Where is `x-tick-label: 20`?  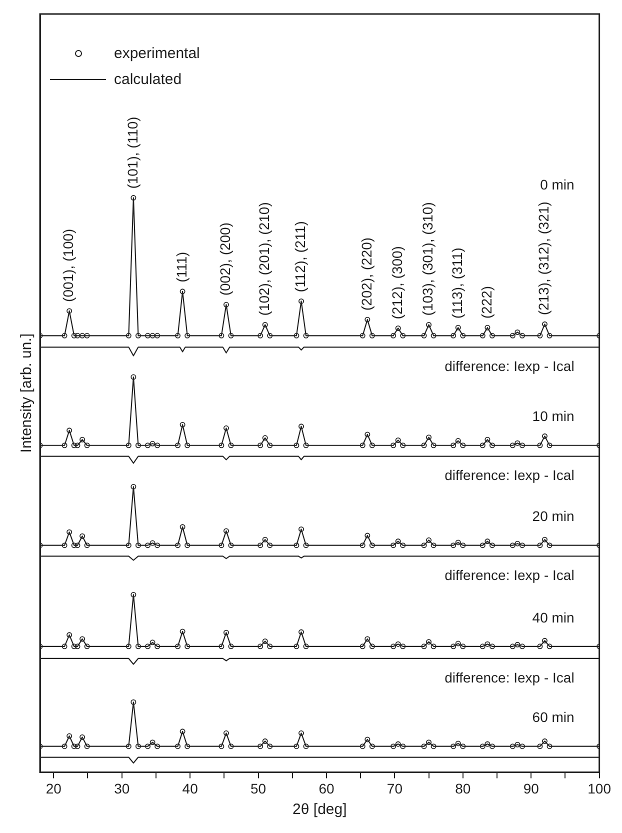 x-tick-label: 20 is located at coordinates (54, 788).